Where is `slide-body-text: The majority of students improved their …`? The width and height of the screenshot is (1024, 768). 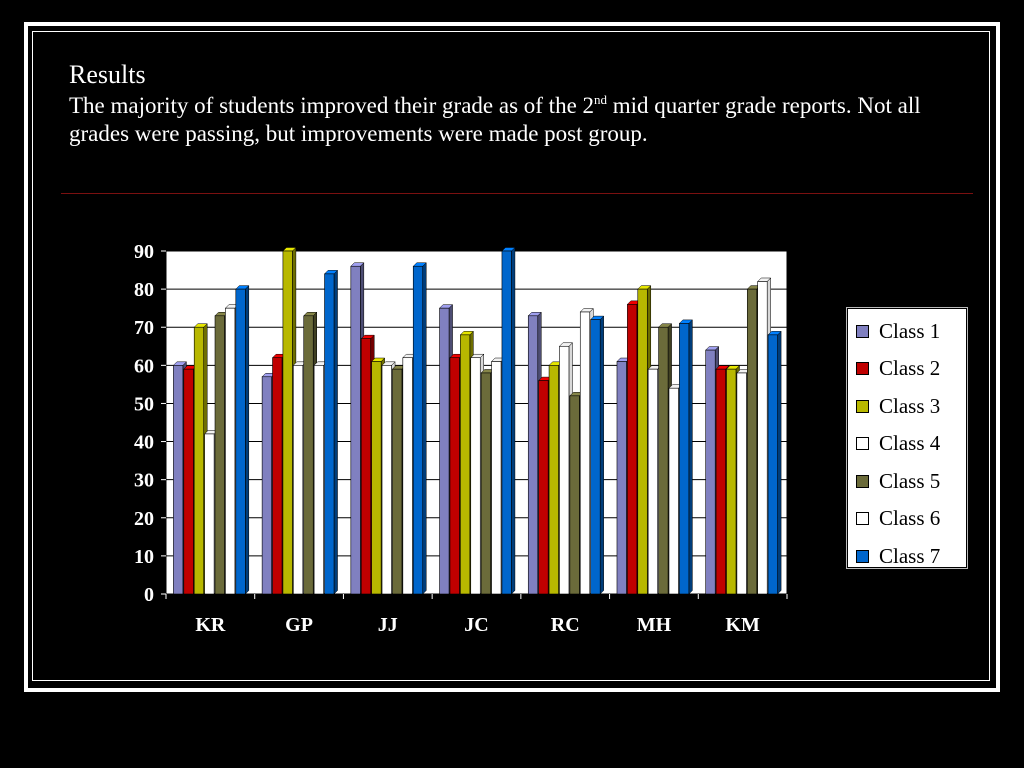
slide-body-text: The majority of students improved their … is located at coordinates (514, 120).